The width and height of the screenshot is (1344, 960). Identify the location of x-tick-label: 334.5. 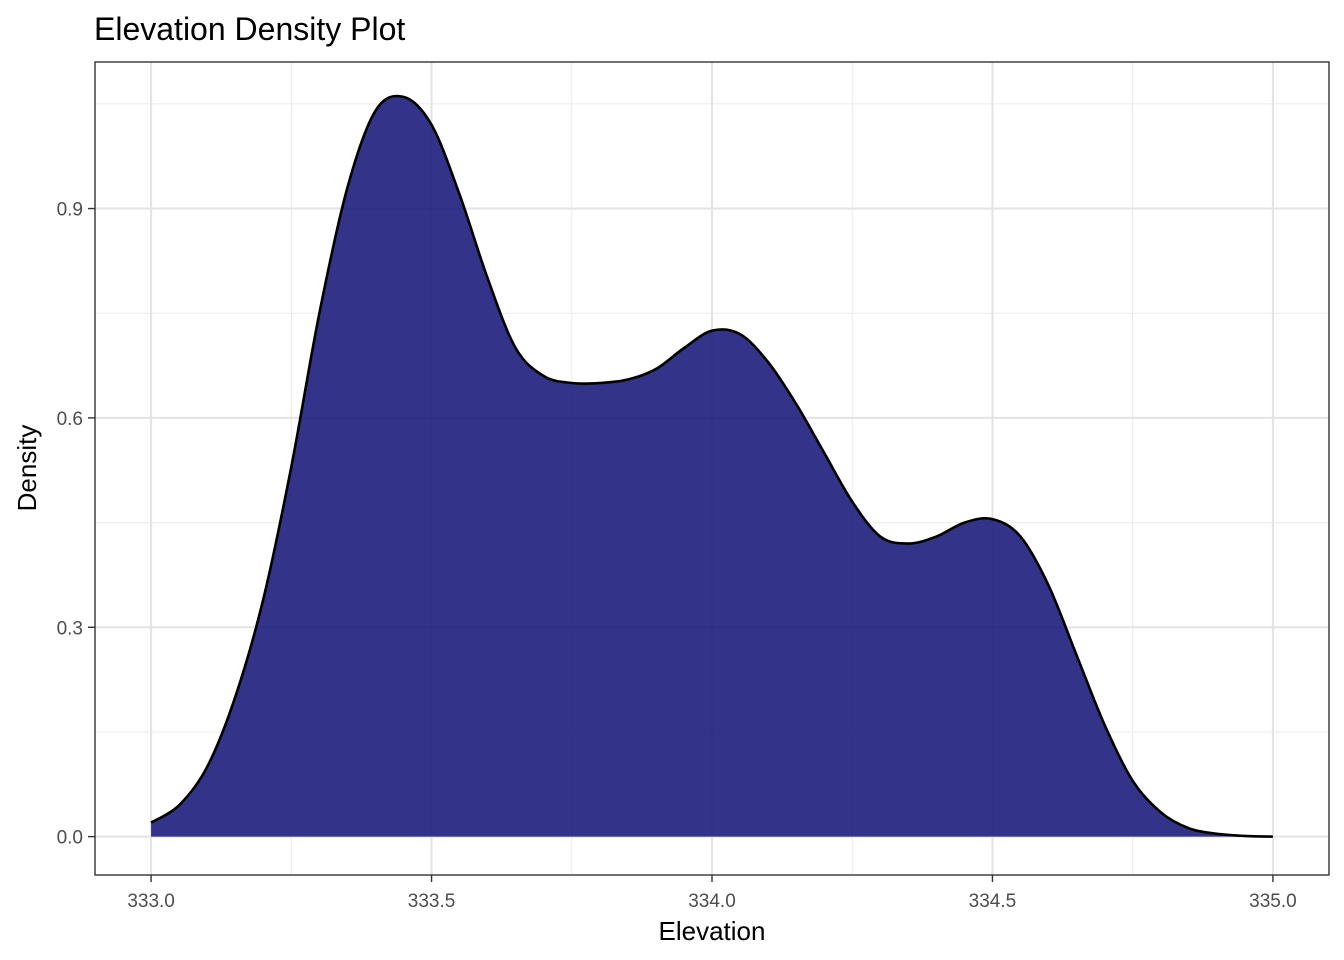
(993, 901).